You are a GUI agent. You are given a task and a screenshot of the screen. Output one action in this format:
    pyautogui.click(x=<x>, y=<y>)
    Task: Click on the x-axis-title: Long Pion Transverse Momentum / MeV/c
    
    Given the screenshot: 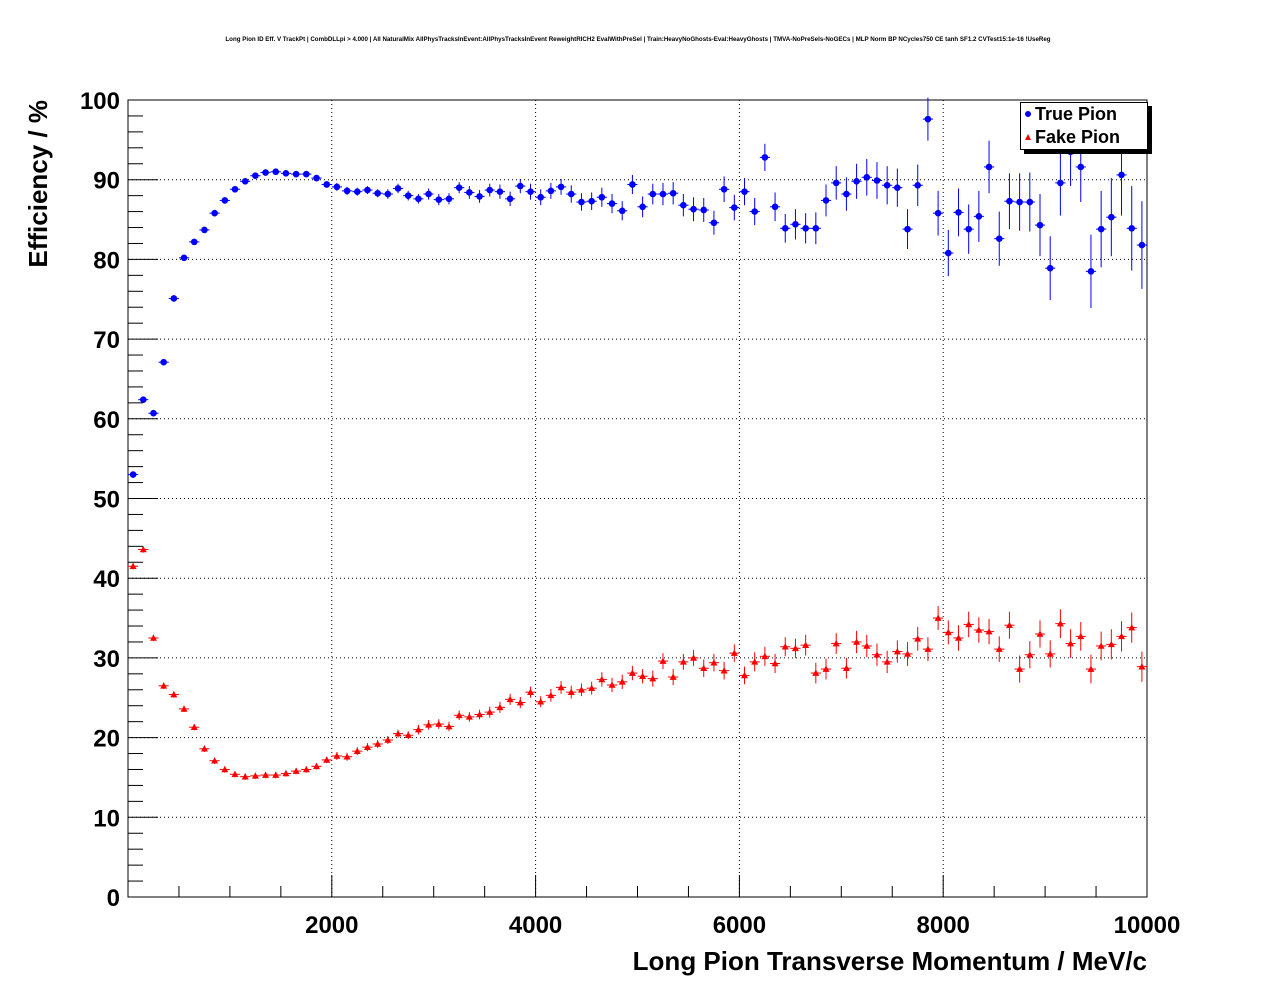 What is the action you would take?
    pyautogui.click(x=890, y=961)
    